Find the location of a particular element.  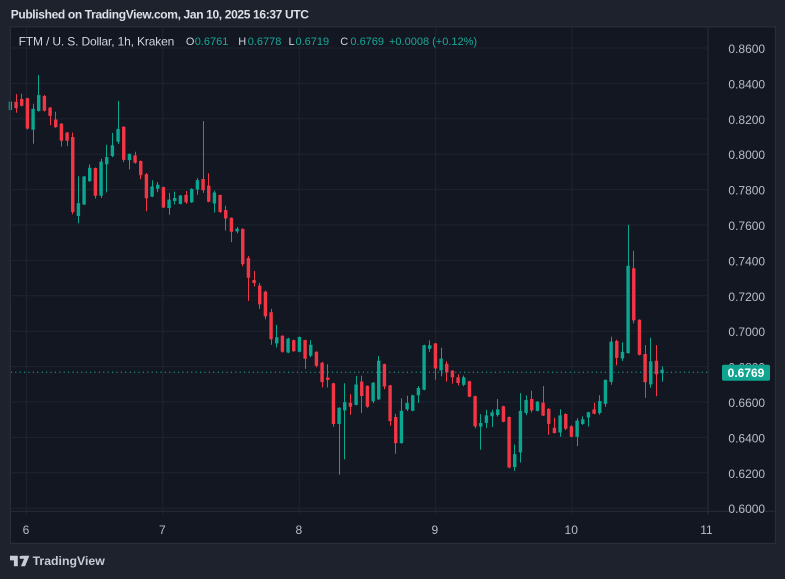

svg-text: 0.6719 is located at coordinates (313, 42).